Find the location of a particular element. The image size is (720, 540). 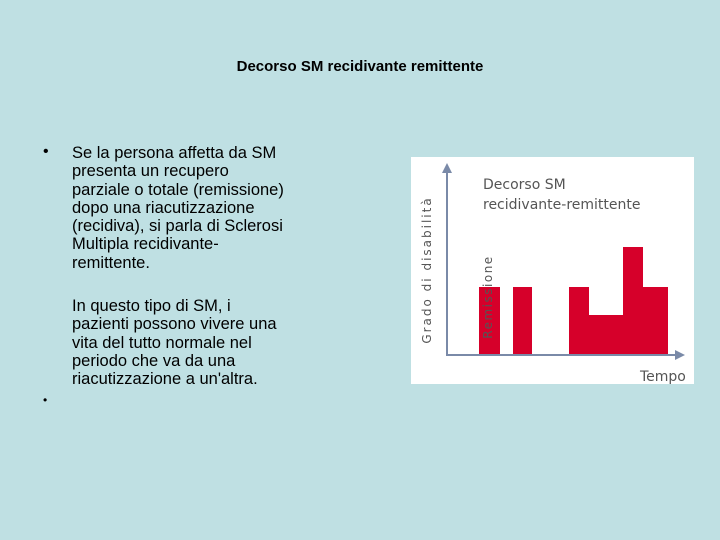

text-line: remittente. is located at coordinates (111, 262).